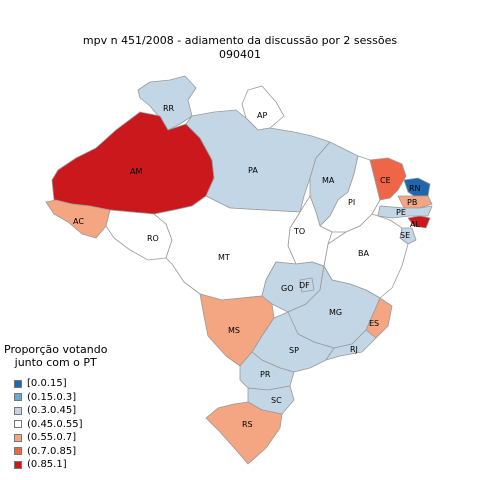  What do you see at coordinates (240, 54) in the screenshot?
I see `title-line-2: 090401` at bounding box center [240, 54].